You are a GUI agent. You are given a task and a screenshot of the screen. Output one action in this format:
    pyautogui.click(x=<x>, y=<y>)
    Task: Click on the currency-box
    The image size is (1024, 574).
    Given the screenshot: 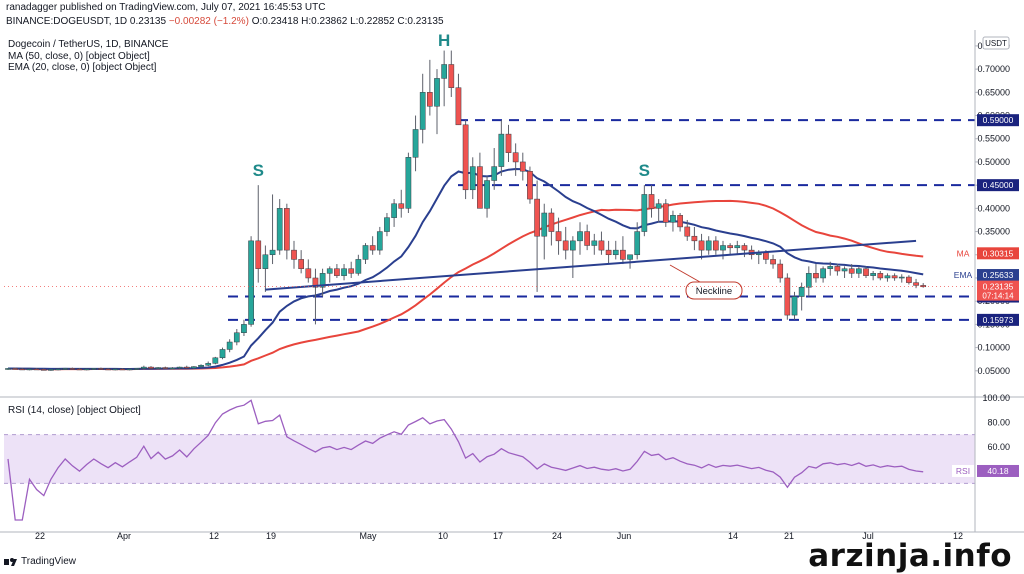 What is the action you would take?
    pyautogui.click(x=996, y=43)
    